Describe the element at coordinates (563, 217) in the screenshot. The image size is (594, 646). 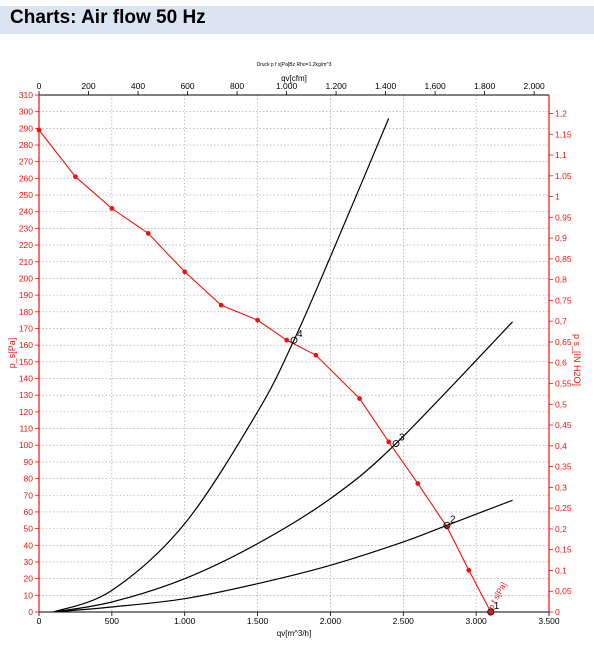
I see `y2-tick-label: 0,95` at that location.